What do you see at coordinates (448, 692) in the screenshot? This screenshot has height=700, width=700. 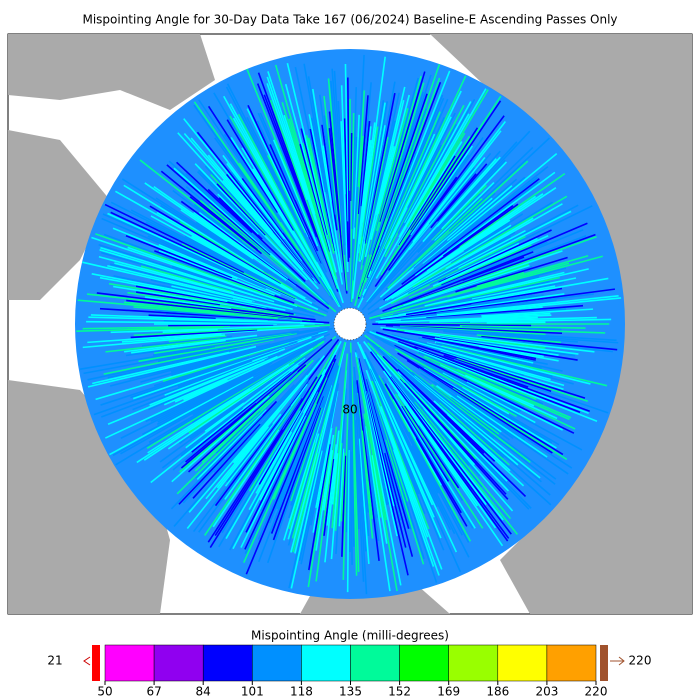 I see `colorbar-tick-label: 169` at bounding box center [448, 692].